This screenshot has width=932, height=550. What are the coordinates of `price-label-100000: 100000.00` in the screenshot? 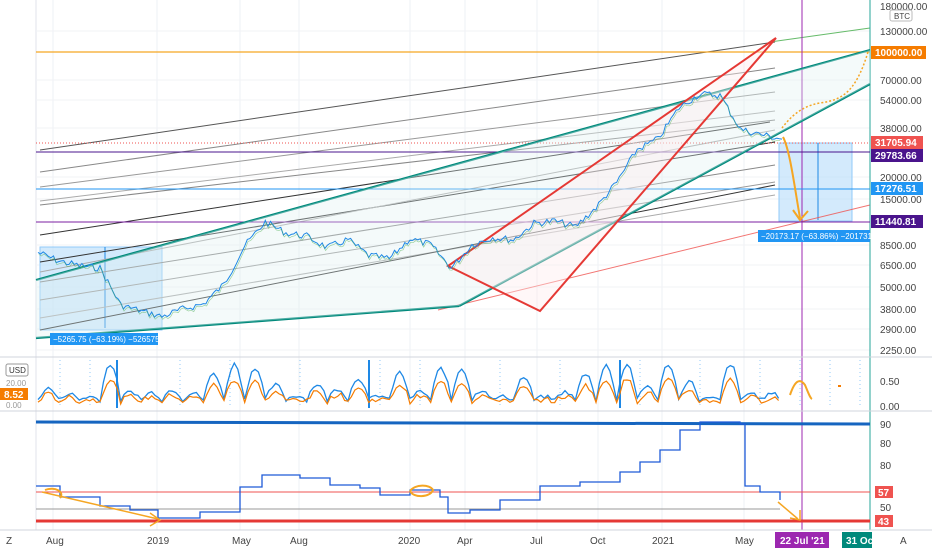 It's located at (898, 52).